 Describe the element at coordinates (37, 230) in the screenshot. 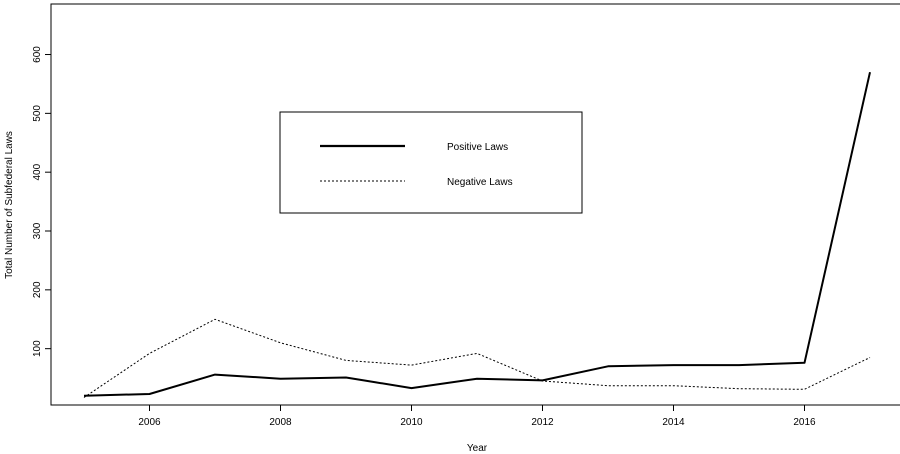

I see `y-tick-label: 300` at that location.